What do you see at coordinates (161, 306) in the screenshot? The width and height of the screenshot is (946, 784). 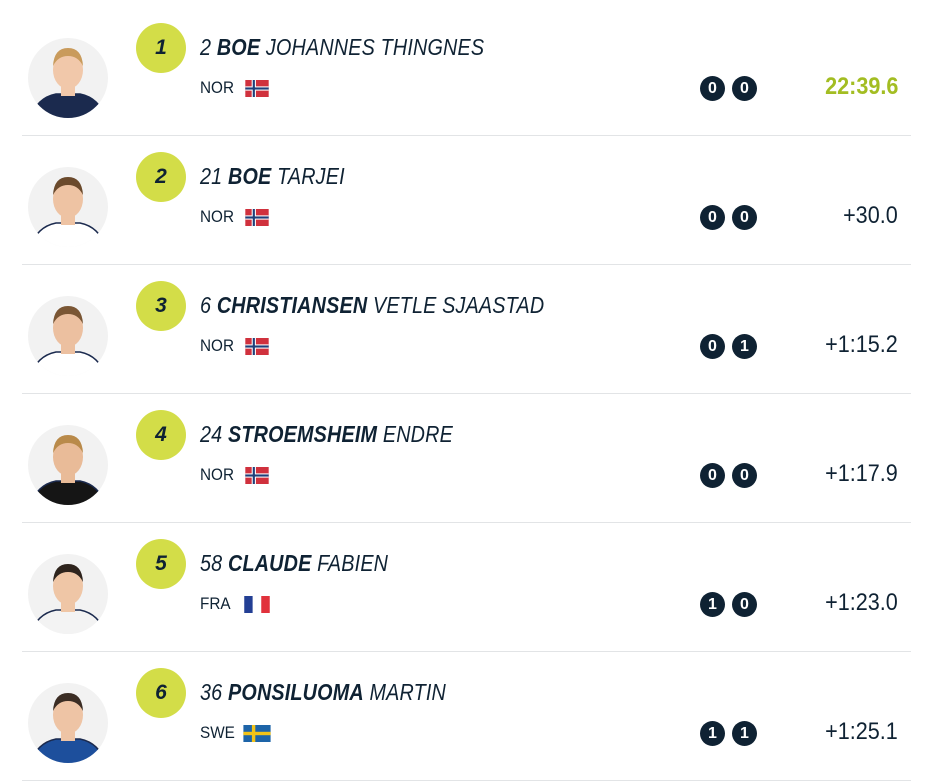 I see `rank-badge: 3` at bounding box center [161, 306].